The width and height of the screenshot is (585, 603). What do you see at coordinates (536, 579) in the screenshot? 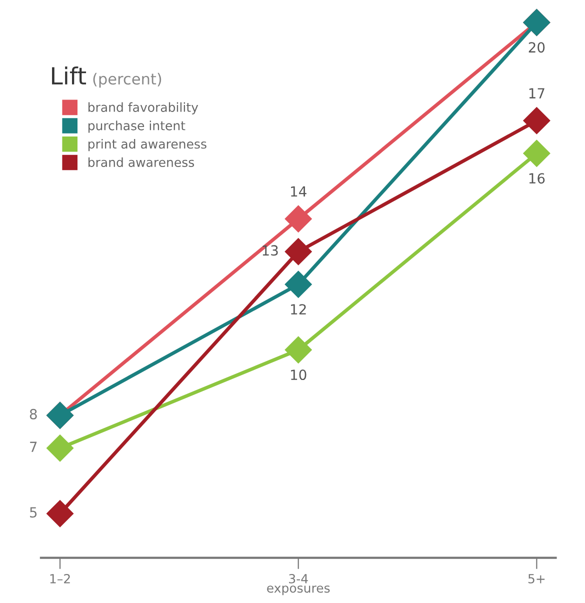
I see `x-tick-label: 5+` at bounding box center [536, 579].